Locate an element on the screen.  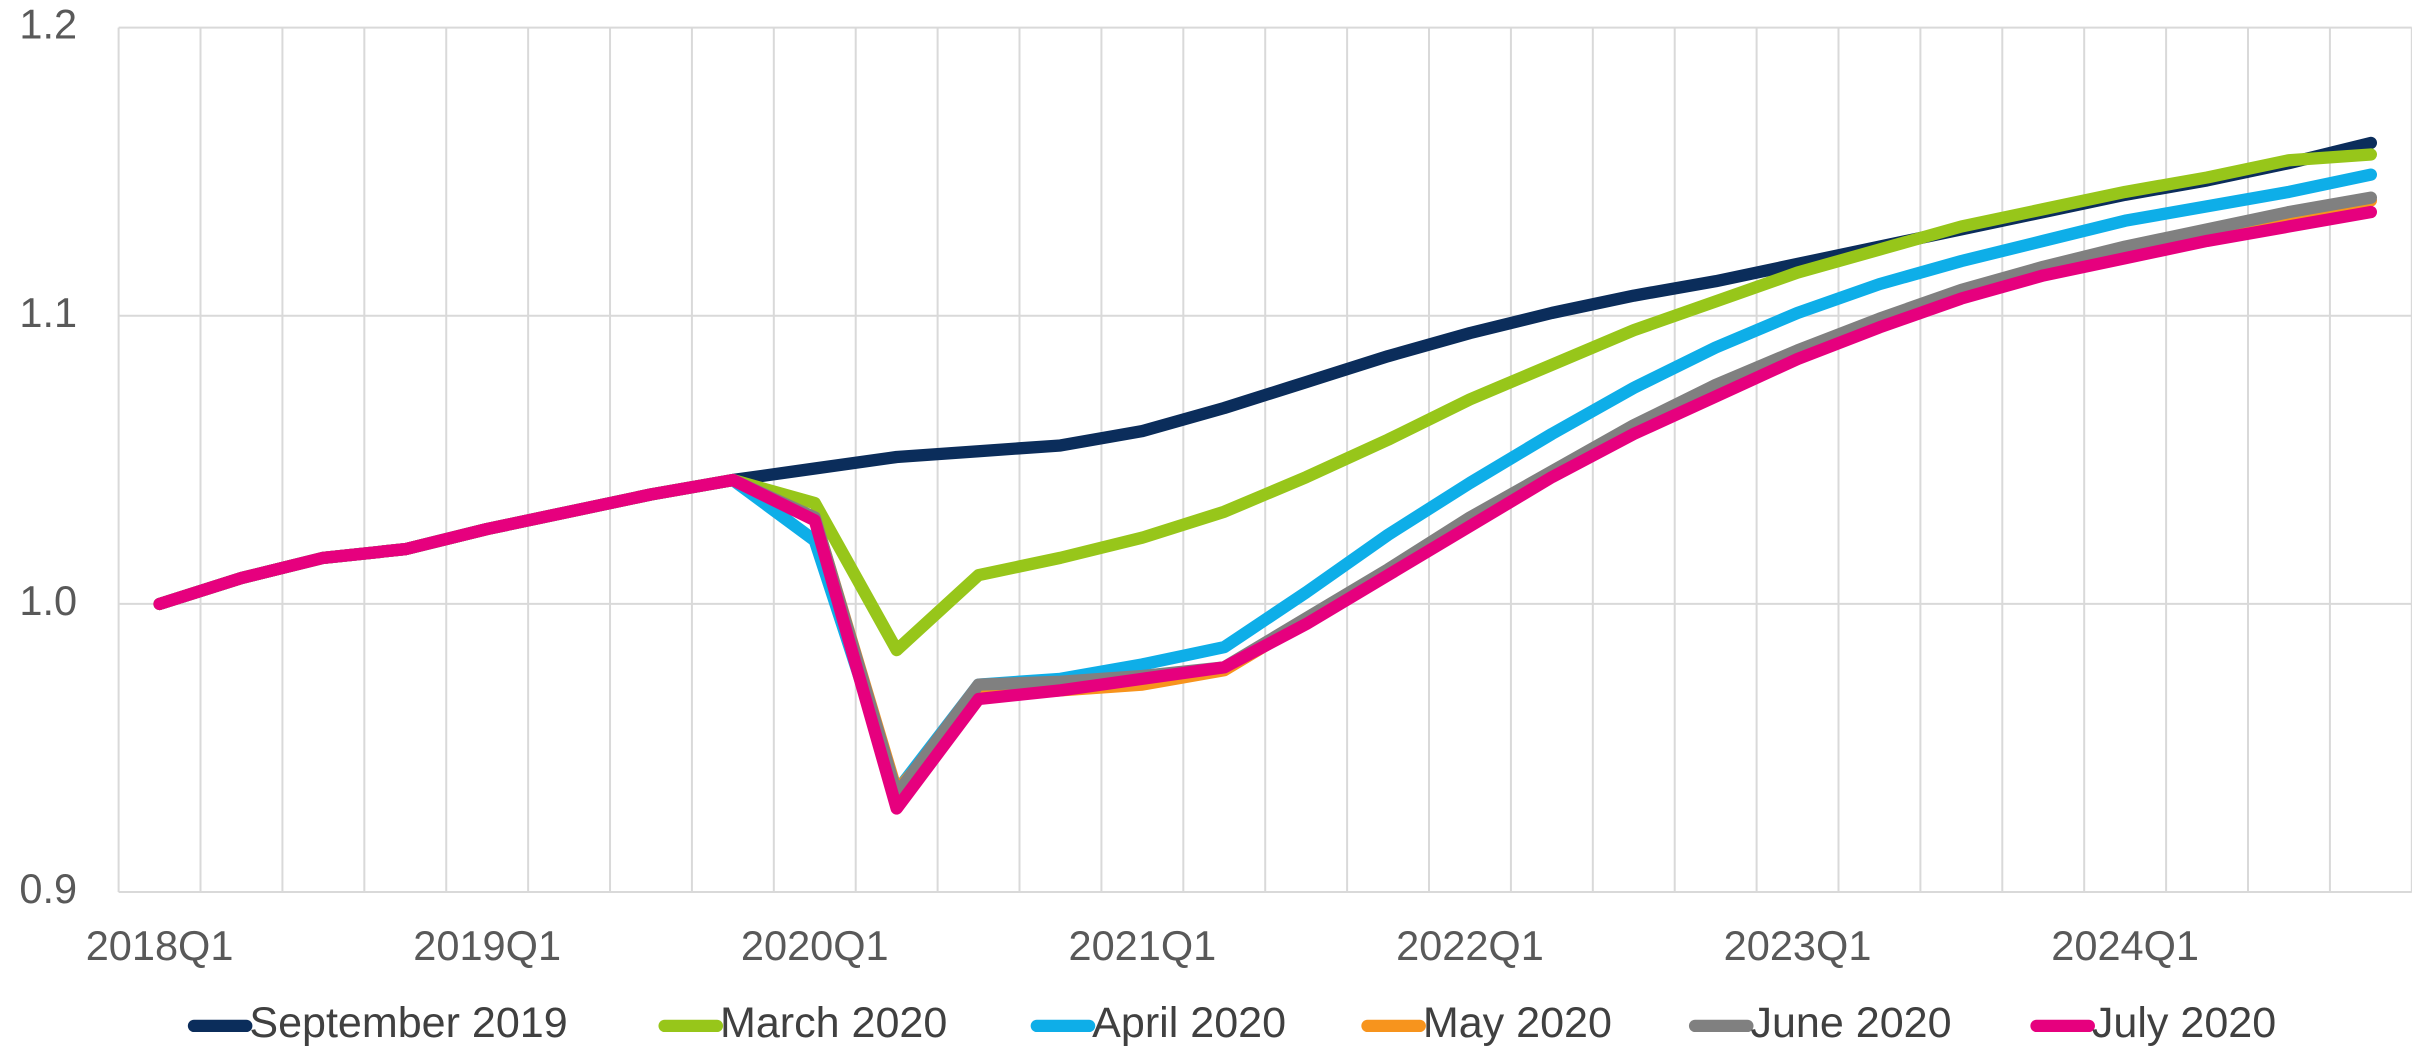
y-tick-label: 0.9 is located at coordinates (48, 888).